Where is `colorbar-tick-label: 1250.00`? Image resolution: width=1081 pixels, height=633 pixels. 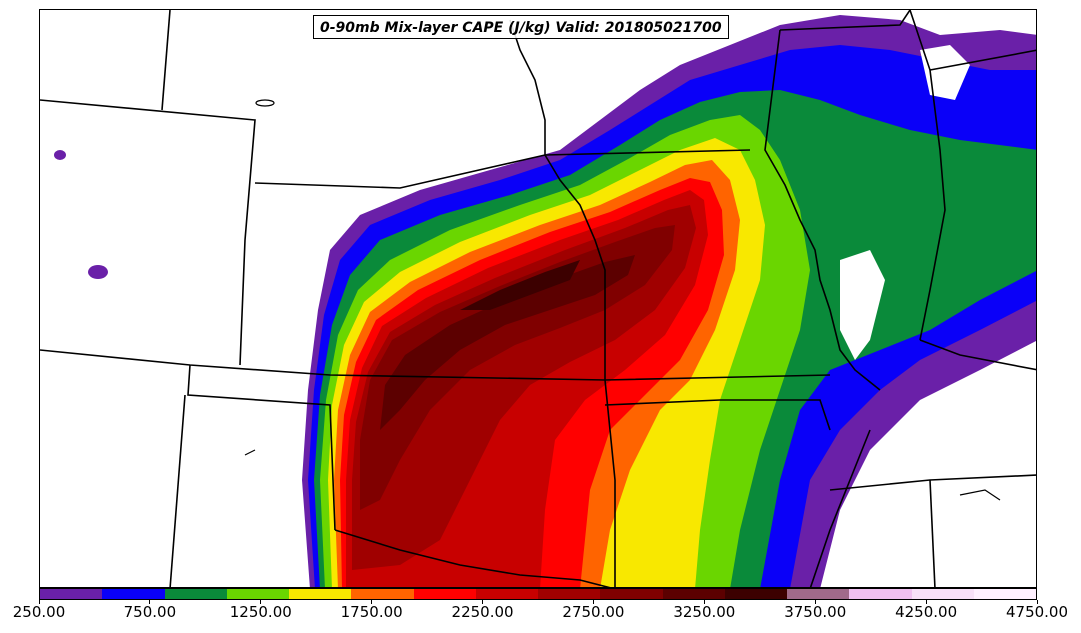
colorbar-tick-label: 1250.00 is located at coordinates (260, 612).